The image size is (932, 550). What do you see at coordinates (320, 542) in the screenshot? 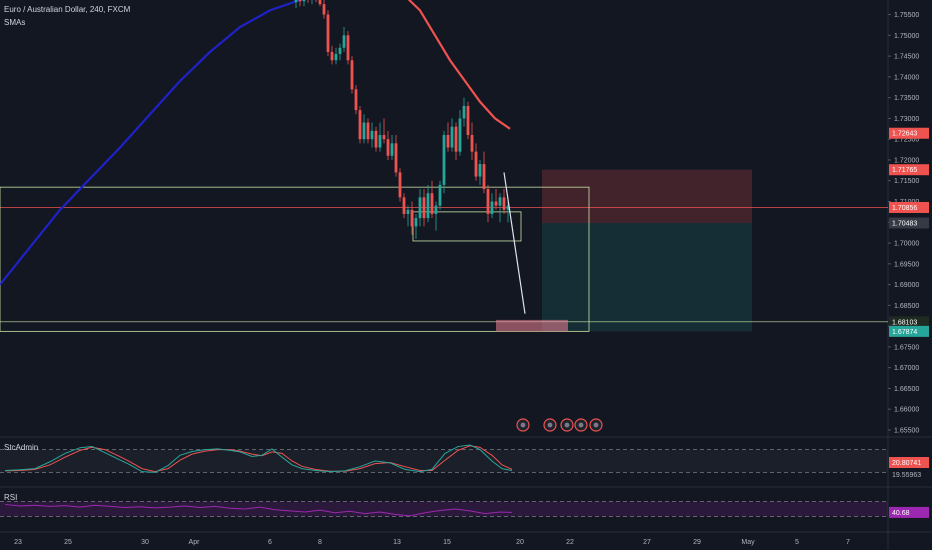
I see `x-tick-label: 8` at bounding box center [320, 542].